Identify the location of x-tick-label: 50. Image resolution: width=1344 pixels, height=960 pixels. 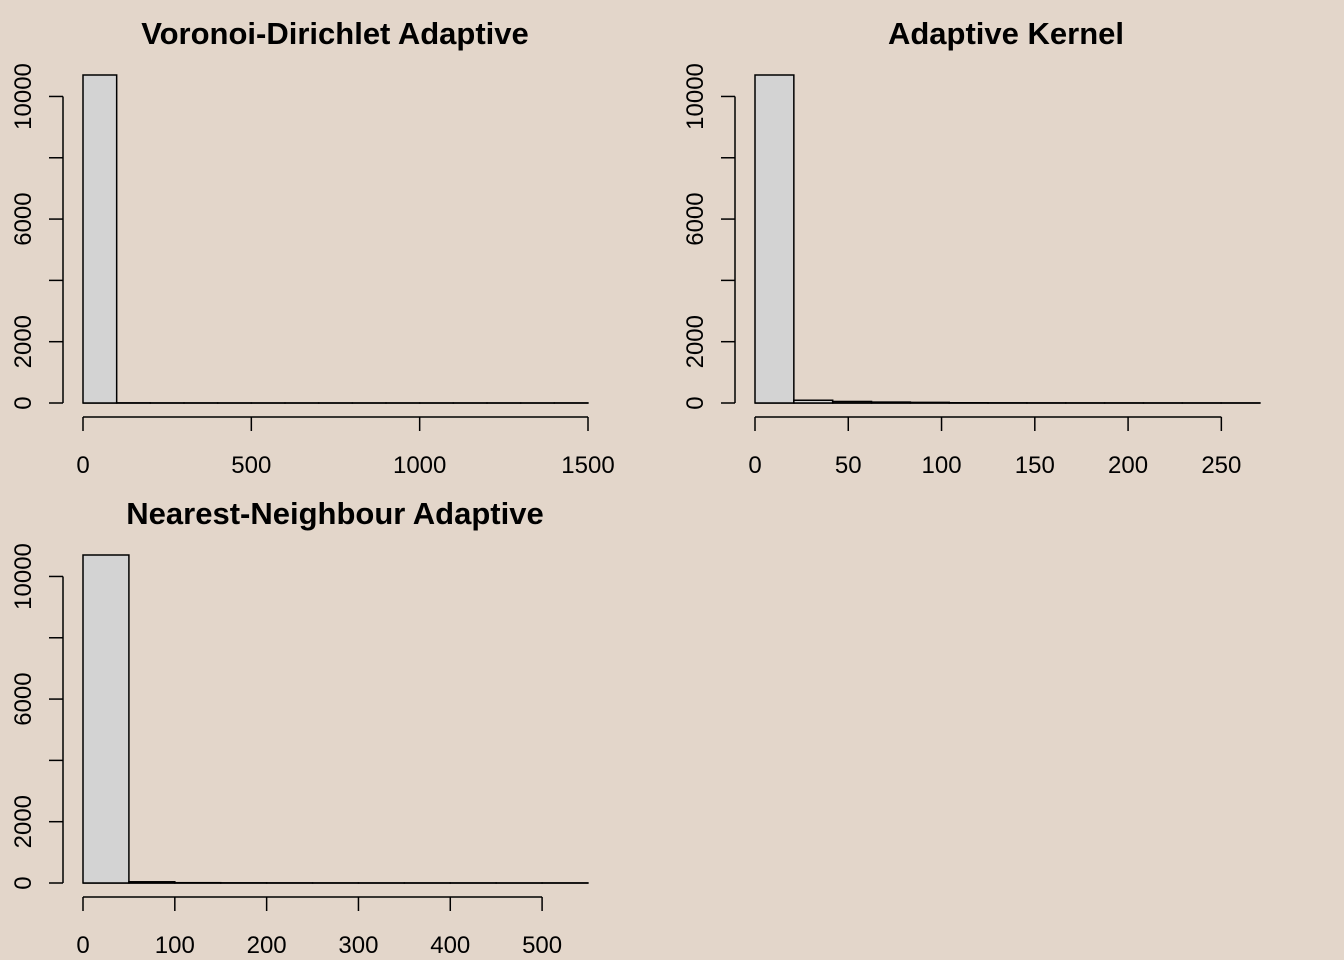
(848, 465).